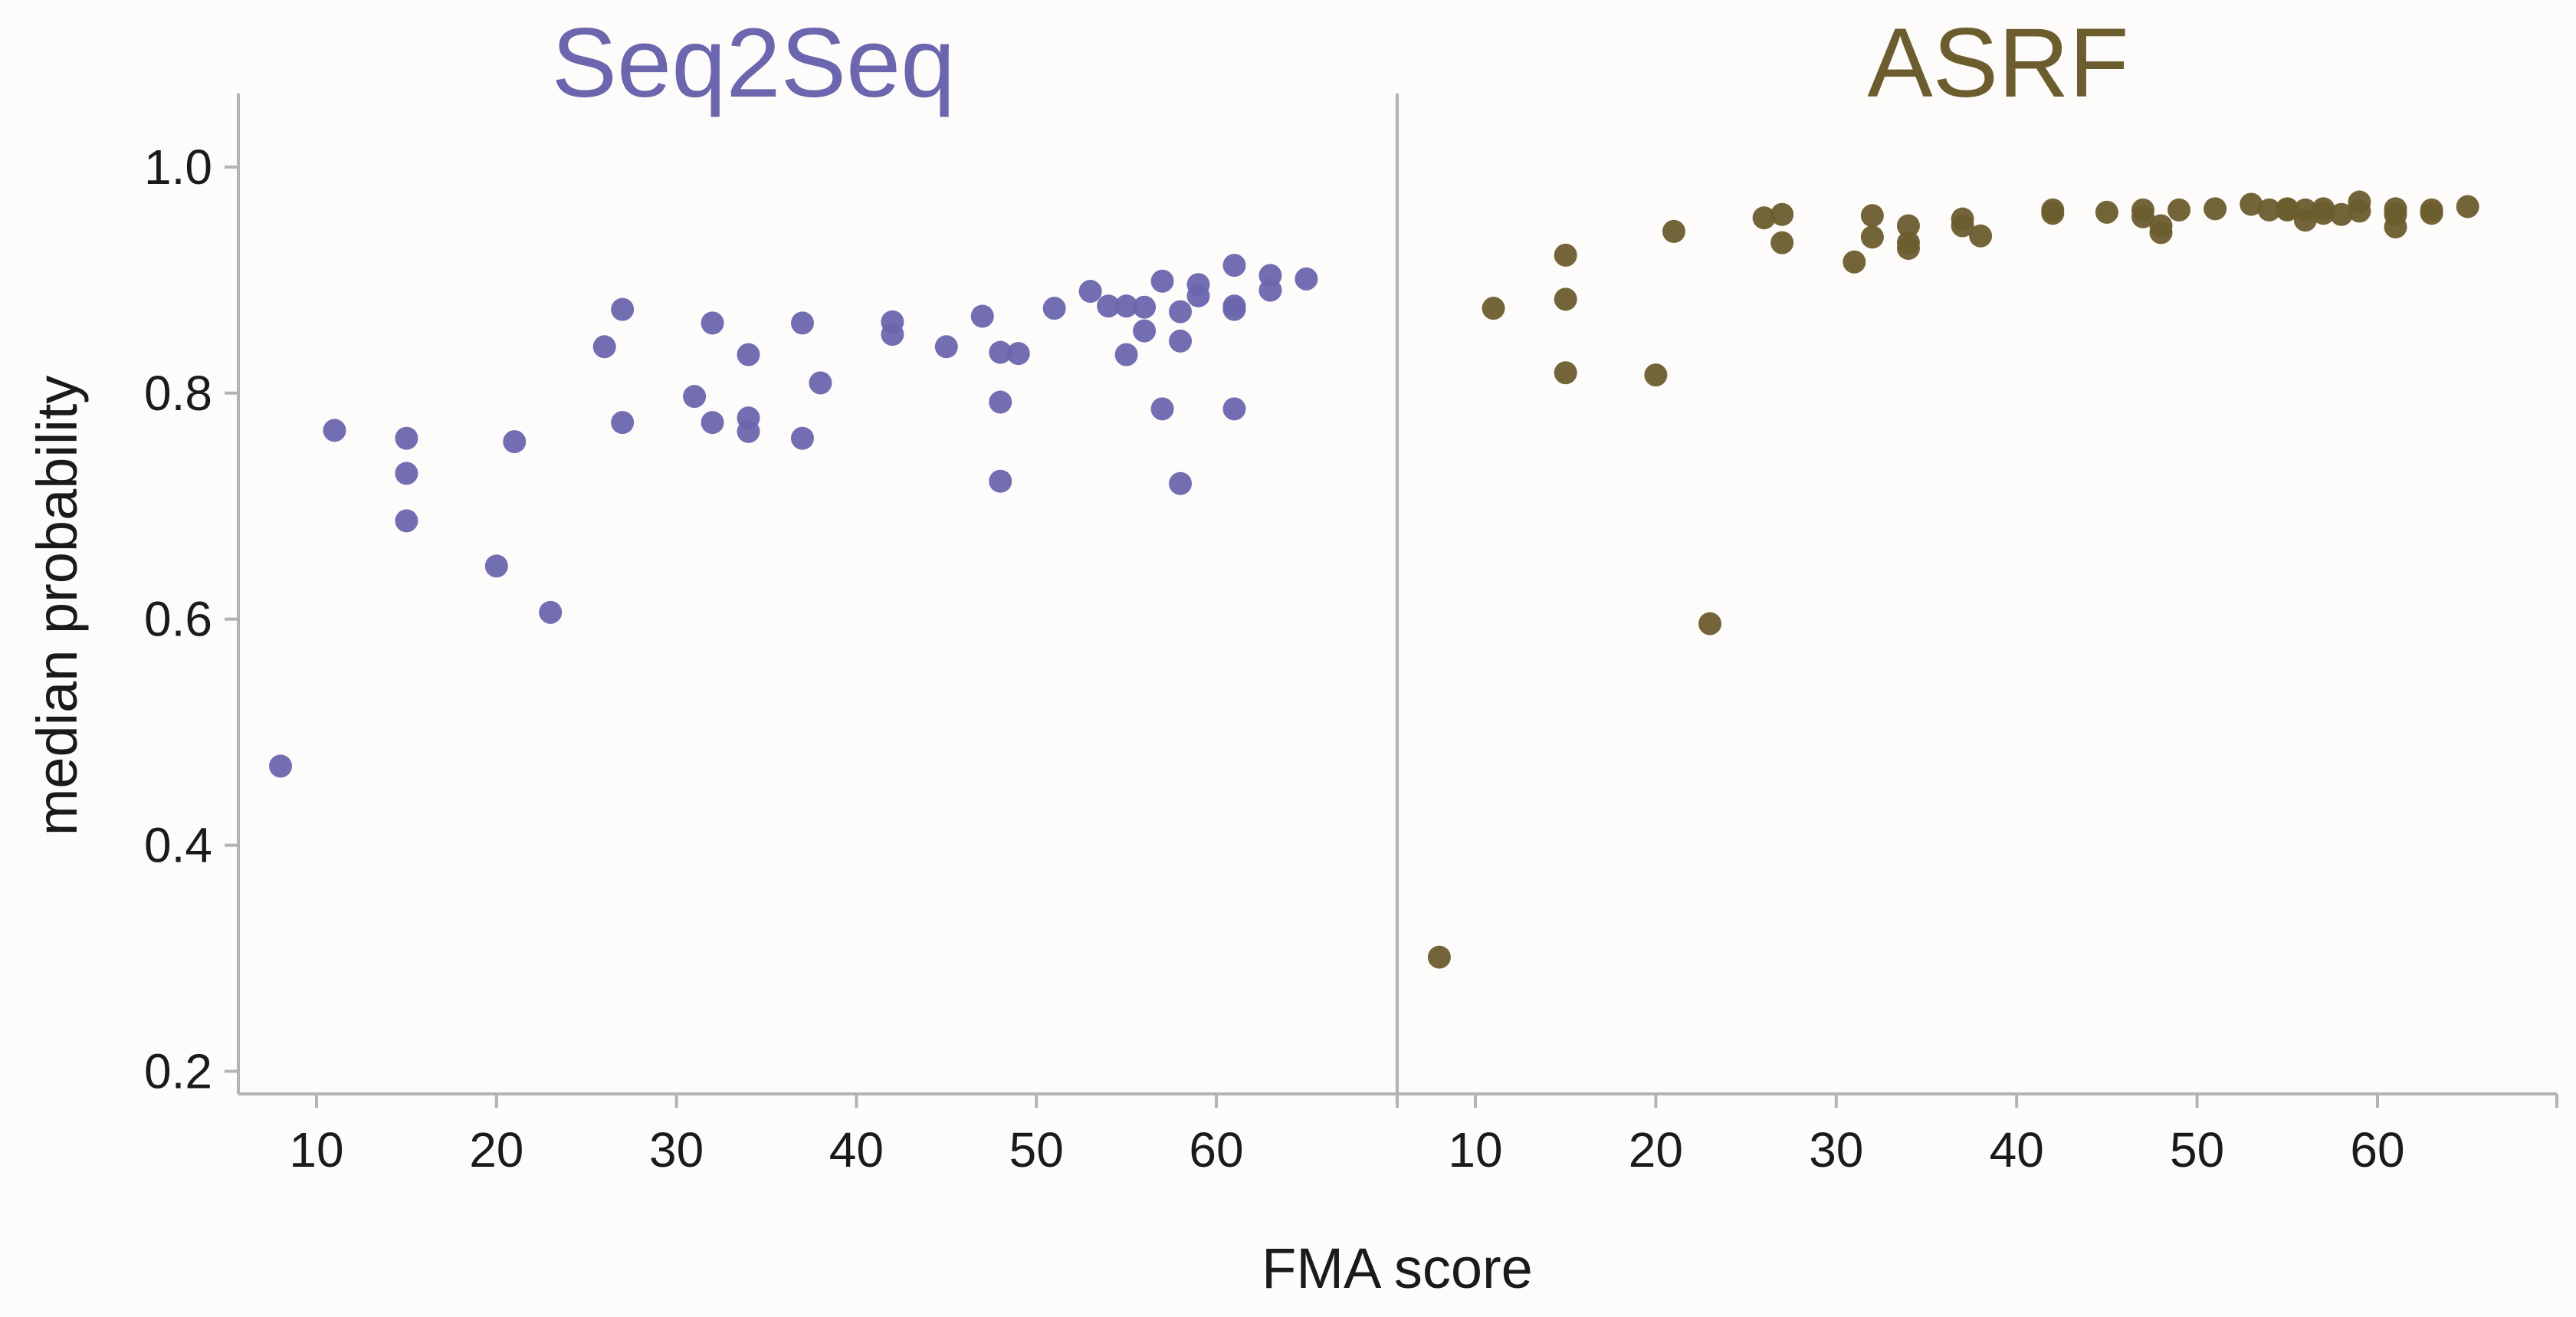  I want to click on y-axis-title: median probability, so click(57, 606).